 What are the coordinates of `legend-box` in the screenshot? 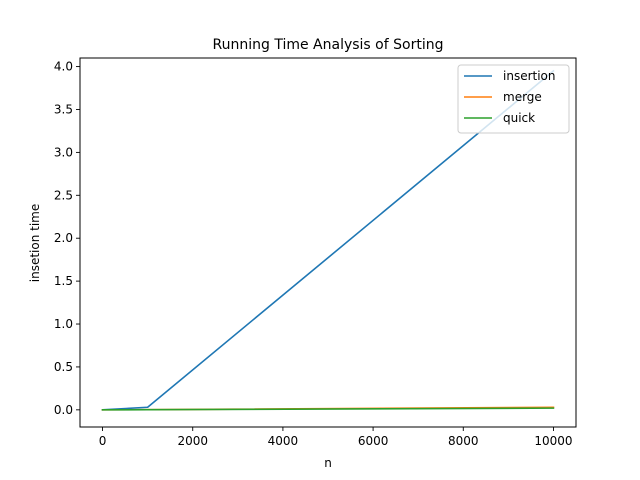 It's located at (513, 99).